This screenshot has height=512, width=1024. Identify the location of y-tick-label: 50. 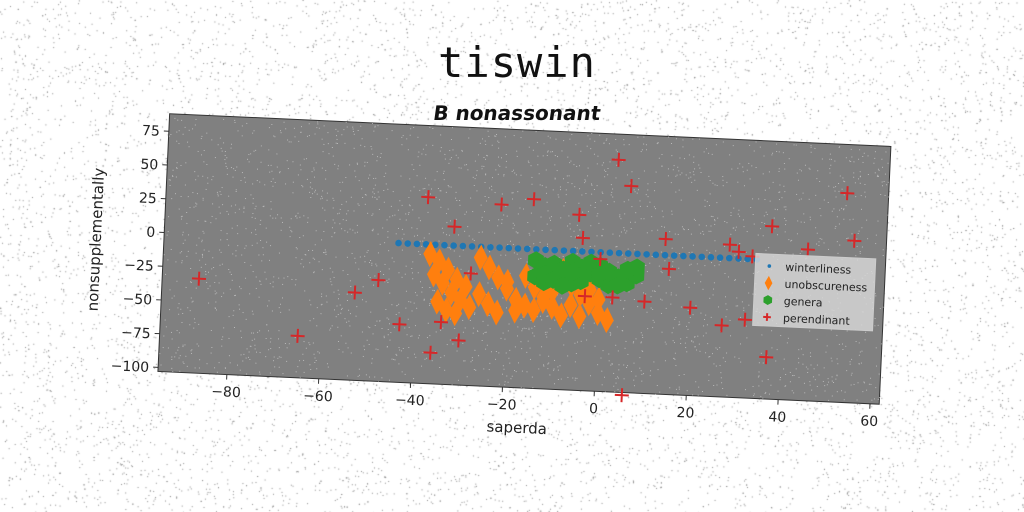
(149, 165).